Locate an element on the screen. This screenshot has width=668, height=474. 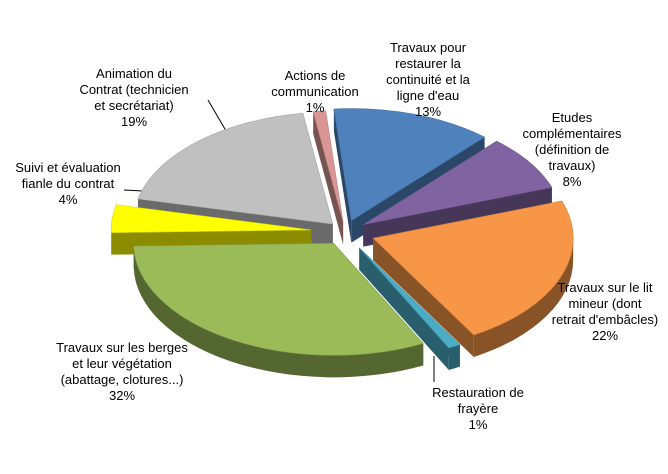
label-line: Travaux sur le lit is located at coordinates (605, 287).